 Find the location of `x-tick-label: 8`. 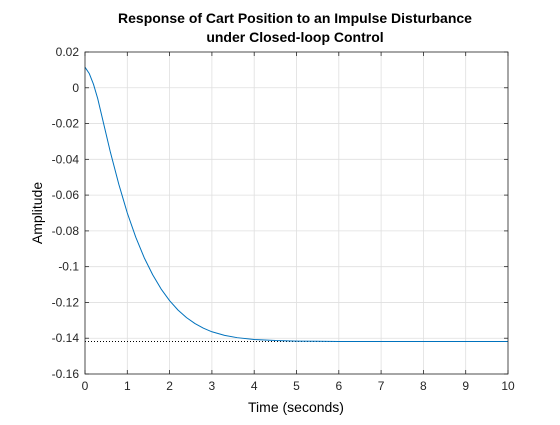

x-tick-label: 8 is located at coordinates (423, 386).